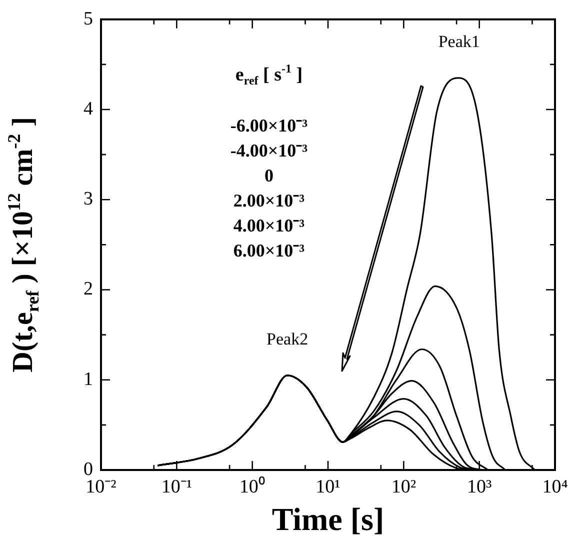  I want to click on annotation: -6.00×10⁻³, so click(269, 125).